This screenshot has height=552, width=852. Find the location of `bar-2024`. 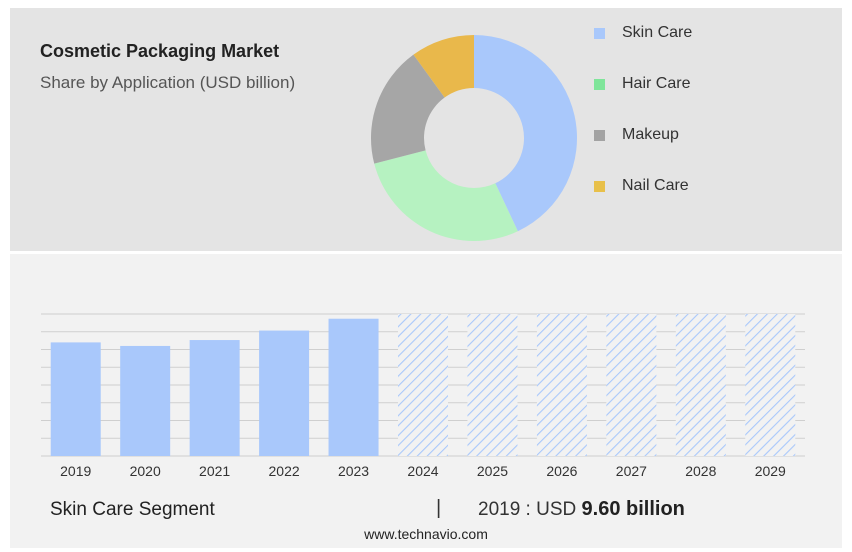

bar-2024 is located at coordinates (423, 385).